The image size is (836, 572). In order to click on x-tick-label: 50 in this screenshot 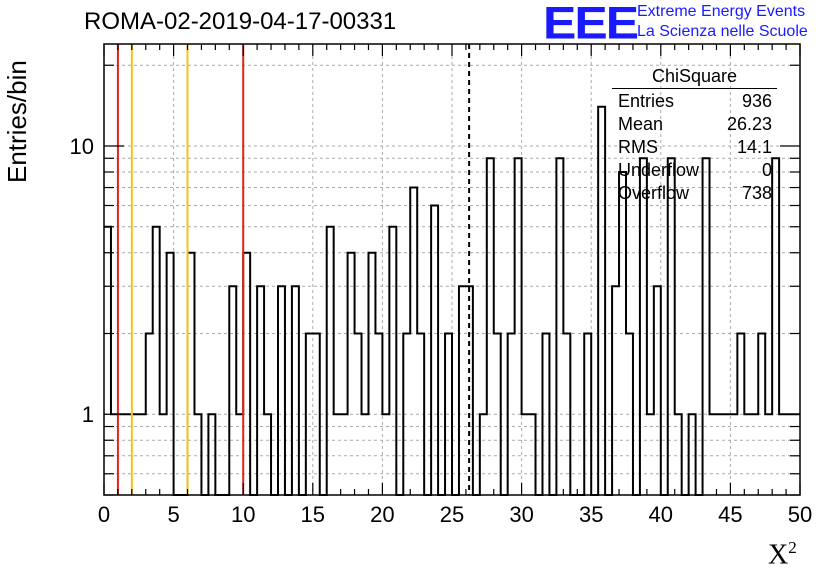, I will do `click(800, 514)`.